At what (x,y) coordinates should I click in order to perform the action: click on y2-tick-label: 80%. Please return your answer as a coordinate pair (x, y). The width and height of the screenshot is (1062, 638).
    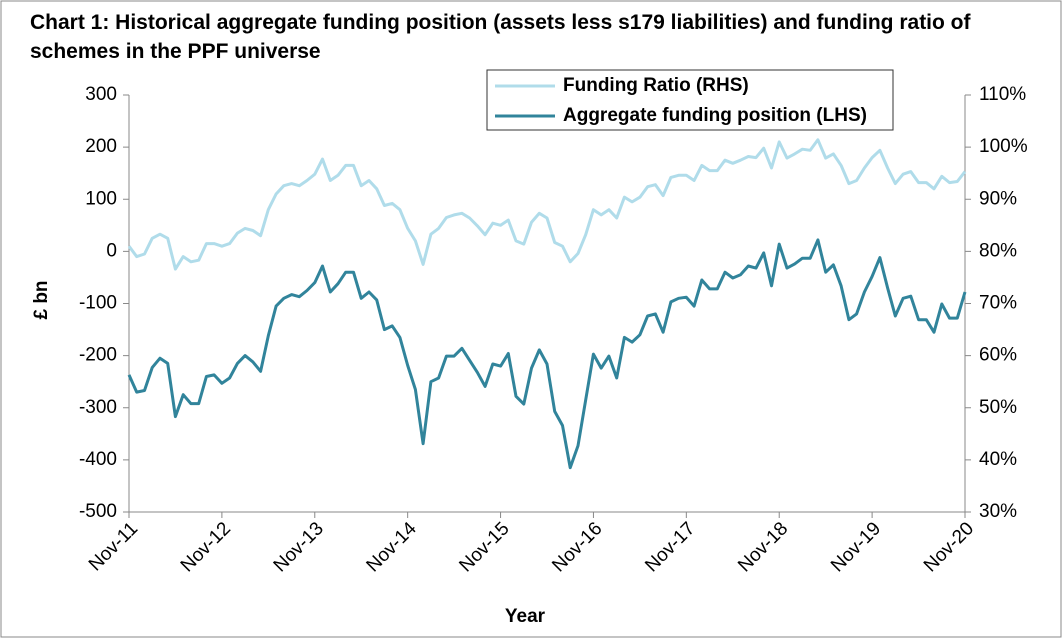
    Looking at the image, I should click on (998, 250).